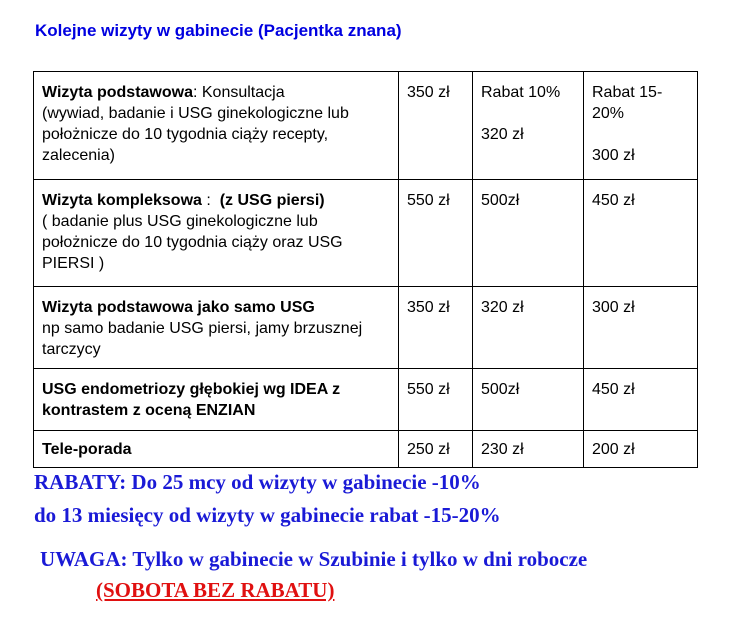 Image resolution: width=735 pixels, height=632 pixels. Describe the element at coordinates (528, 125) in the screenshot. I see `rabat1-cell: Rabat 10% 320 zł` at that location.